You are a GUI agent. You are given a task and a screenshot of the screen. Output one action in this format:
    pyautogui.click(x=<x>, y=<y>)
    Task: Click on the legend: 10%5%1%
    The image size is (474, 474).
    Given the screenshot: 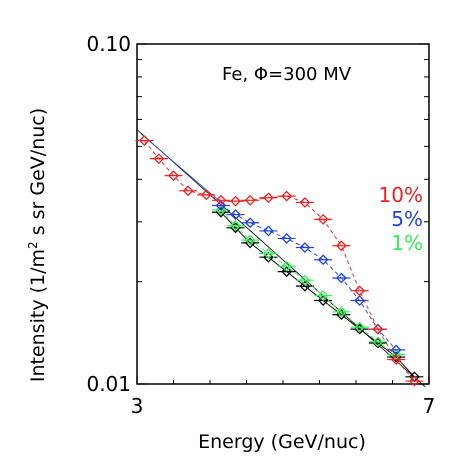 What is the action you would take?
    pyautogui.click(x=401, y=219)
    